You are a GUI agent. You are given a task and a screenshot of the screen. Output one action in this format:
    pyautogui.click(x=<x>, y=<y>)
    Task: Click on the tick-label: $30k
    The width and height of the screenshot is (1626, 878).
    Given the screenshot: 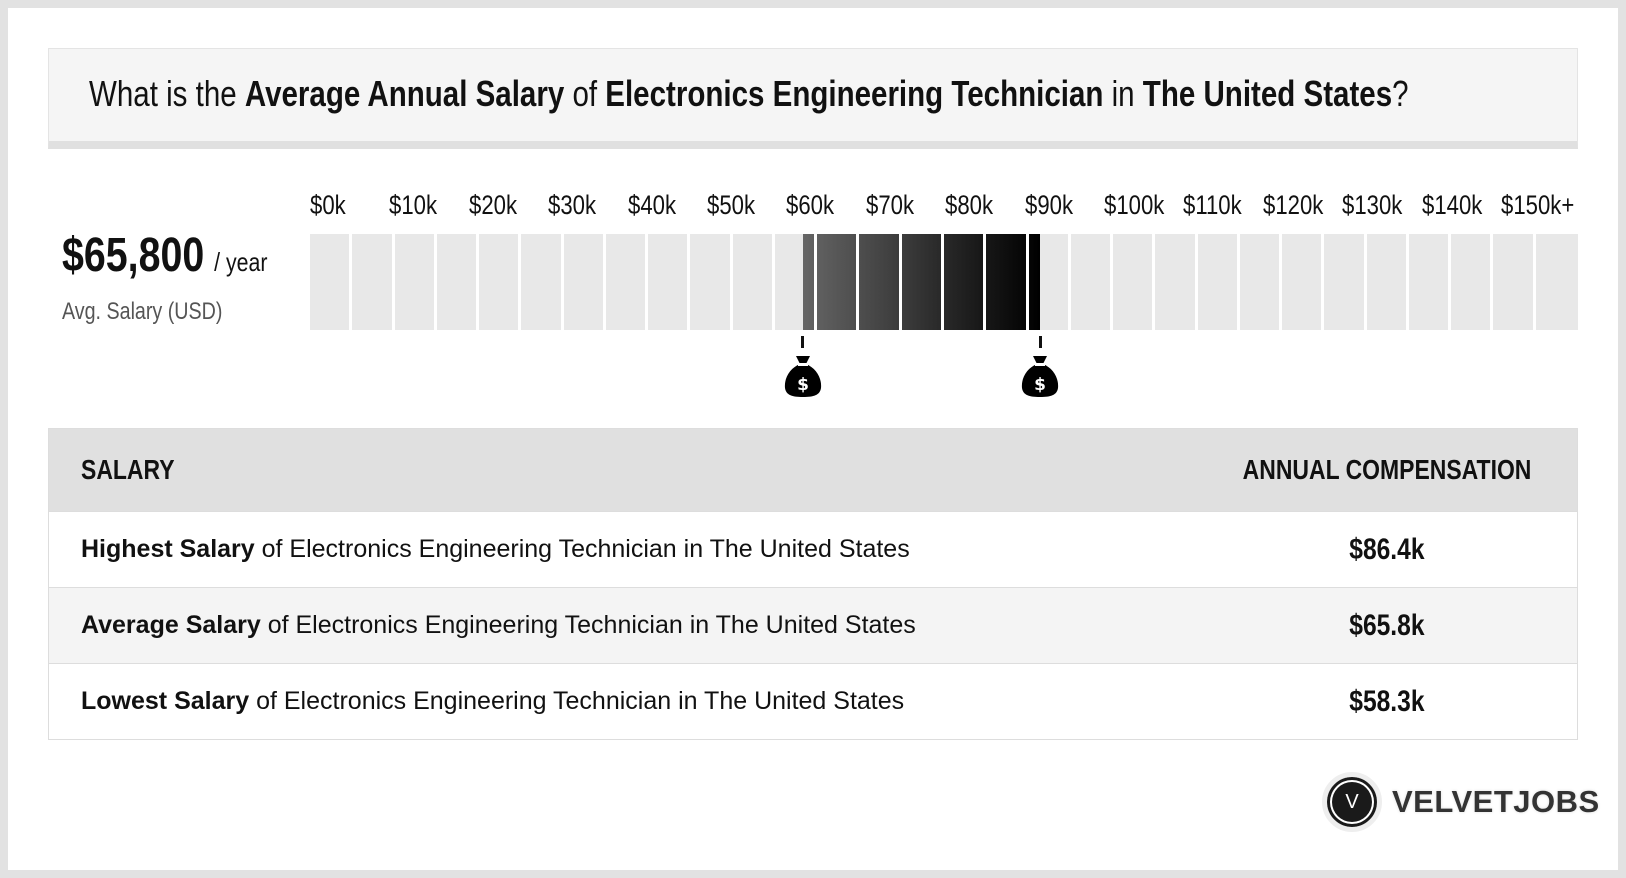 What is the action you would take?
    pyautogui.click(x=572, y=205)
    